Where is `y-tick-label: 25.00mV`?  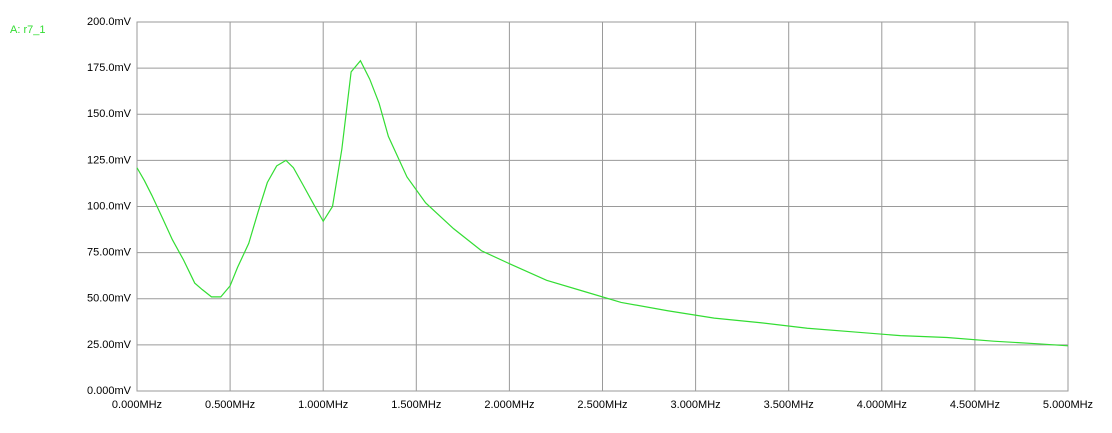 y-tick-label: 25.00mV is located at coordinates (109, 345).